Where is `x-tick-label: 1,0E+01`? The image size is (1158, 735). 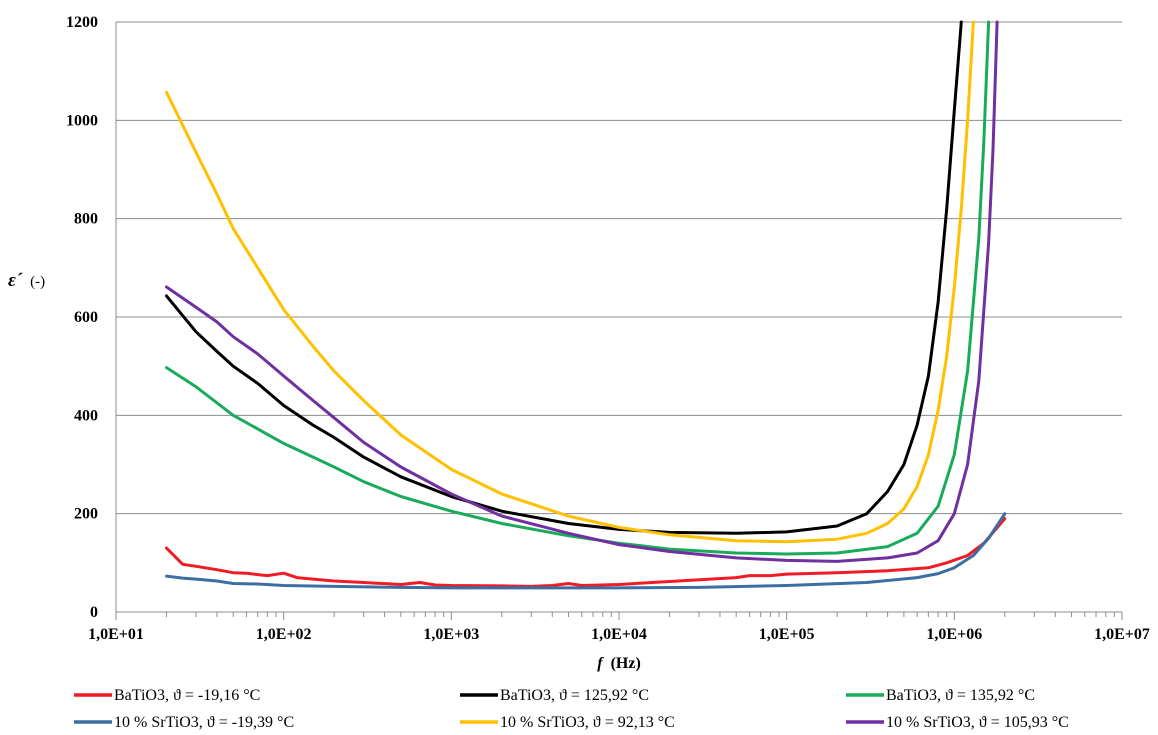 x-tick-label: 1,0E+01 is located at coordinates (116, 634).